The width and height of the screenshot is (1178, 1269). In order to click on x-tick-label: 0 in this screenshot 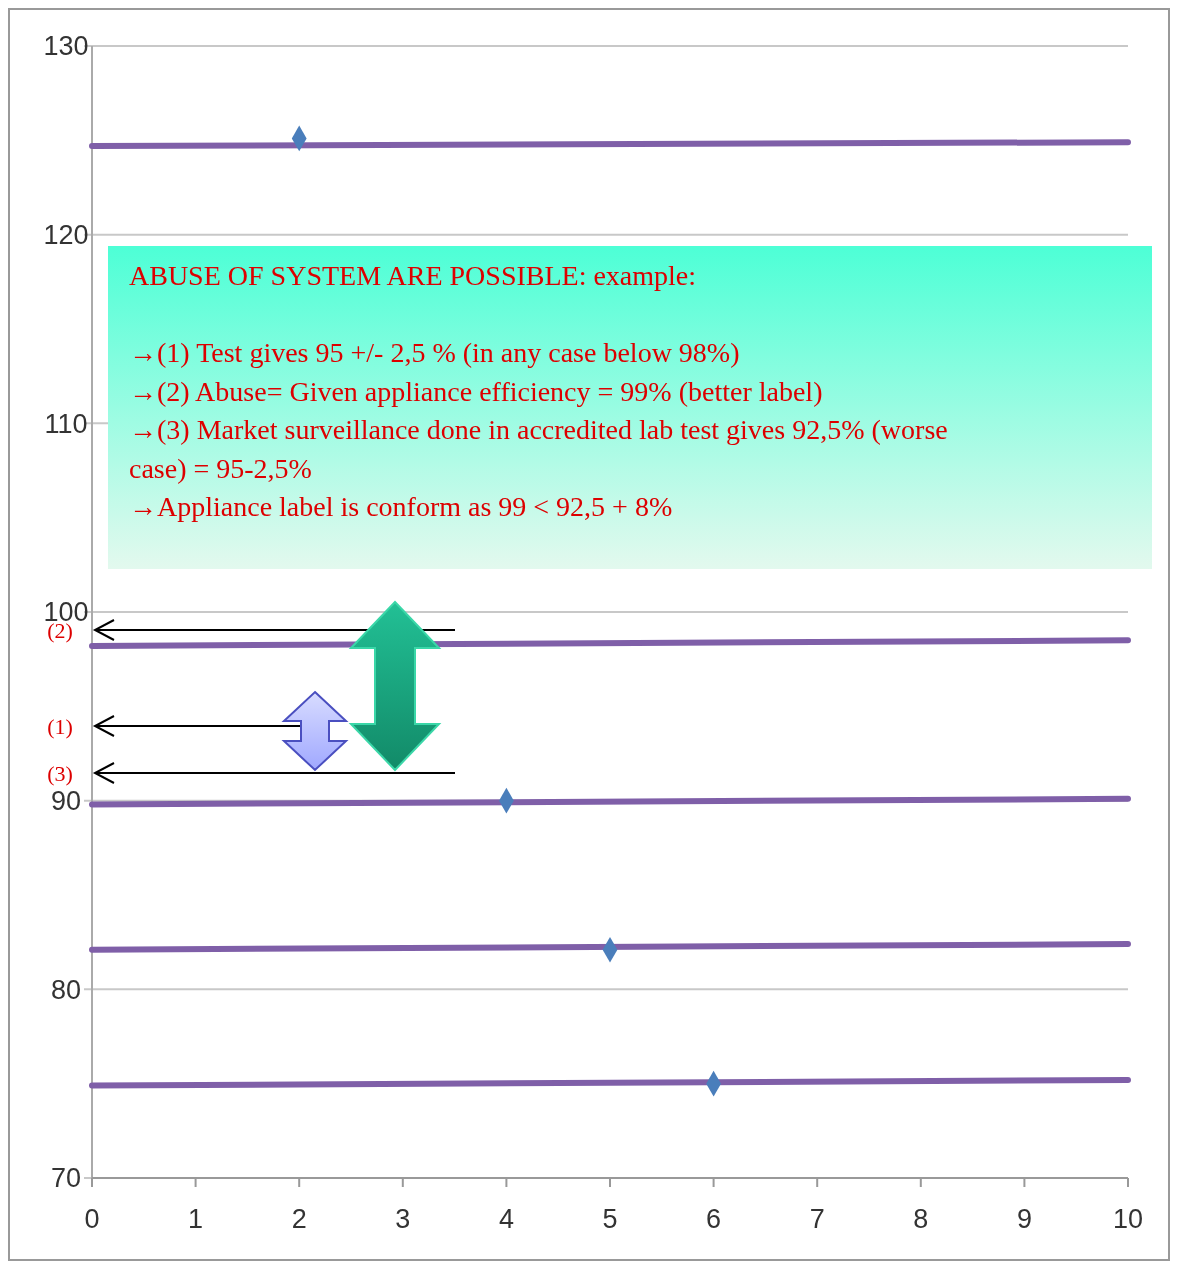, I will do `click(92, 1219)`.